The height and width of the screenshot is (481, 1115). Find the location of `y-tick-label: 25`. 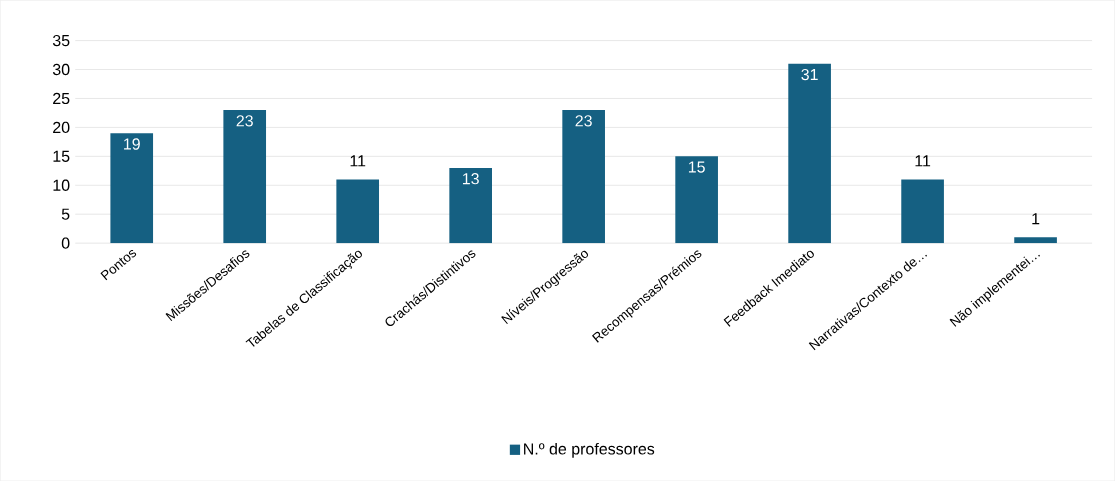

y-tick-label: 25 is located at coordinates (61, 98).